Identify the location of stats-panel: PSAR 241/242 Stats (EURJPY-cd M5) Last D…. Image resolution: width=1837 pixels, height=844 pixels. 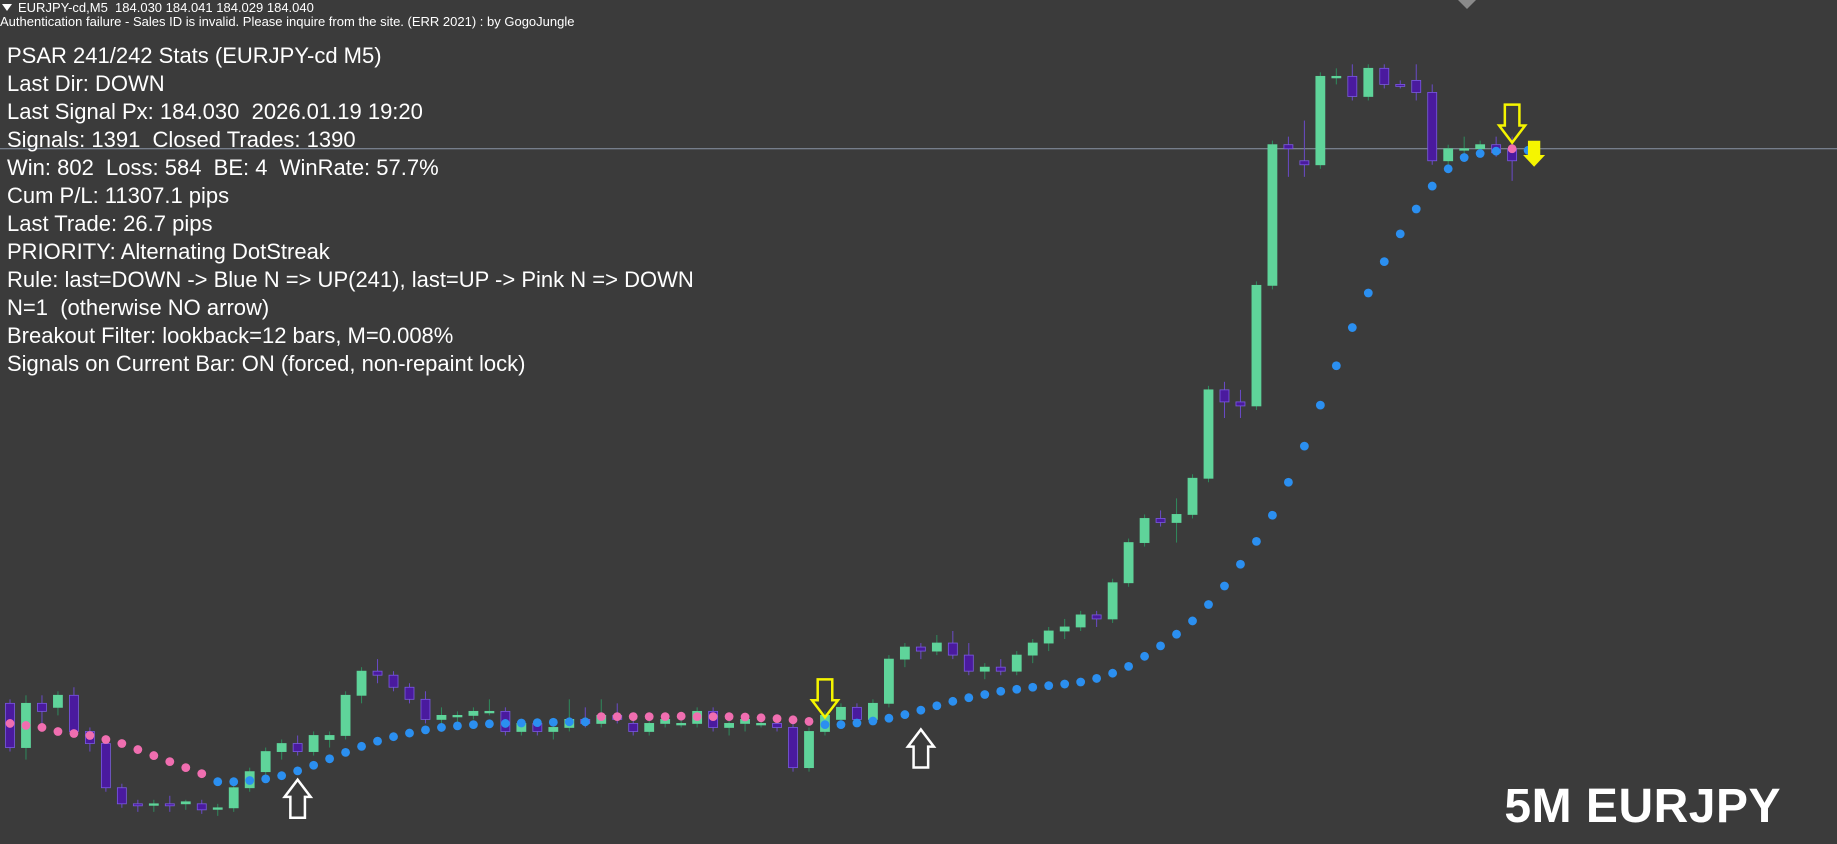
(350, 210).